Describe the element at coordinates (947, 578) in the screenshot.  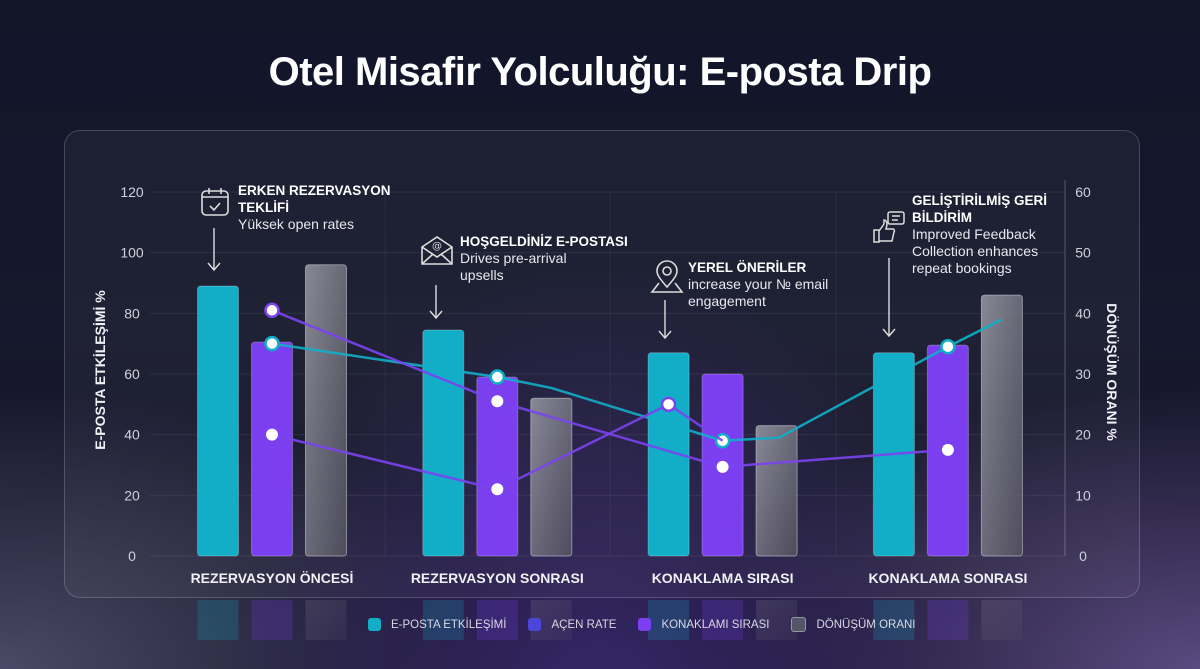
I see `x-tick-label: KONAKLAMA SONRASI` at that location.